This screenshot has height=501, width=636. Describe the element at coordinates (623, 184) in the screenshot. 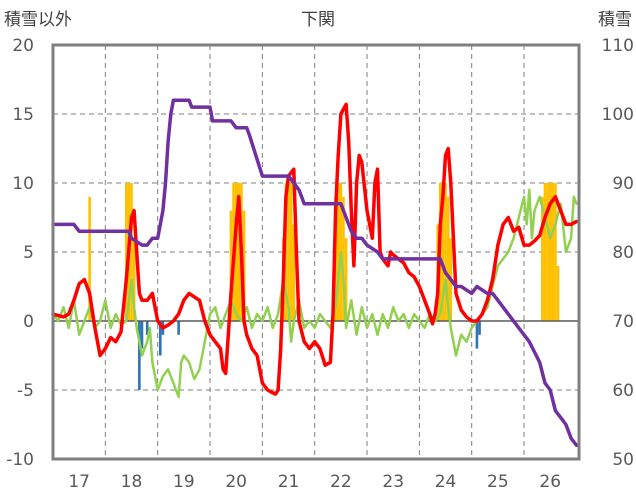

I see `y-right-tick-label: 90` at that location.